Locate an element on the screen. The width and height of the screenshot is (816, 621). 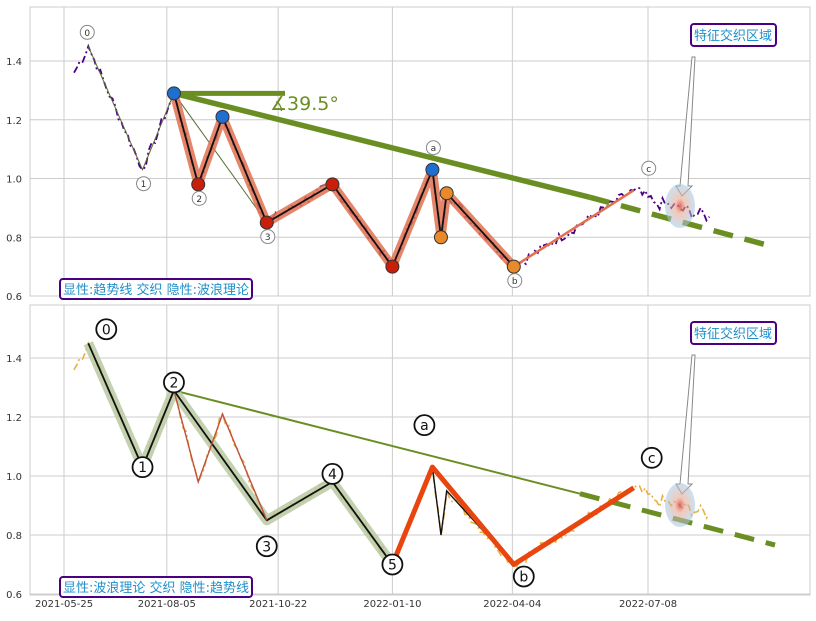
region-box-bottom-label: 特征交织区域 is located at coordinates (733, 334).